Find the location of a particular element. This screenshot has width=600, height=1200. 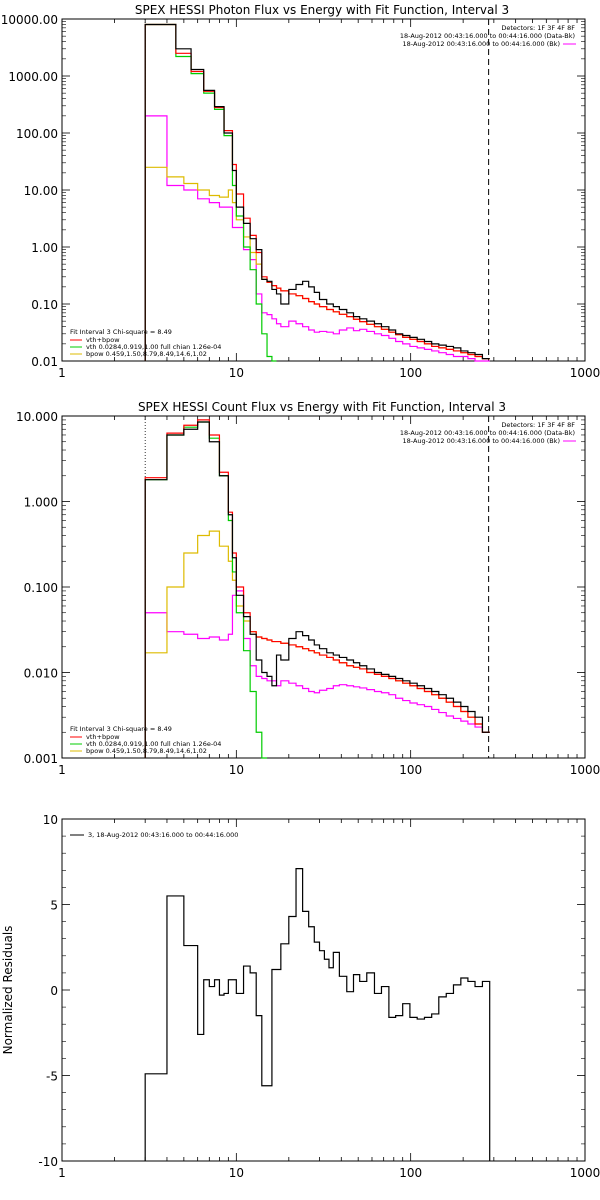

panel3-series-layer is located at coordinates (317, 1014).